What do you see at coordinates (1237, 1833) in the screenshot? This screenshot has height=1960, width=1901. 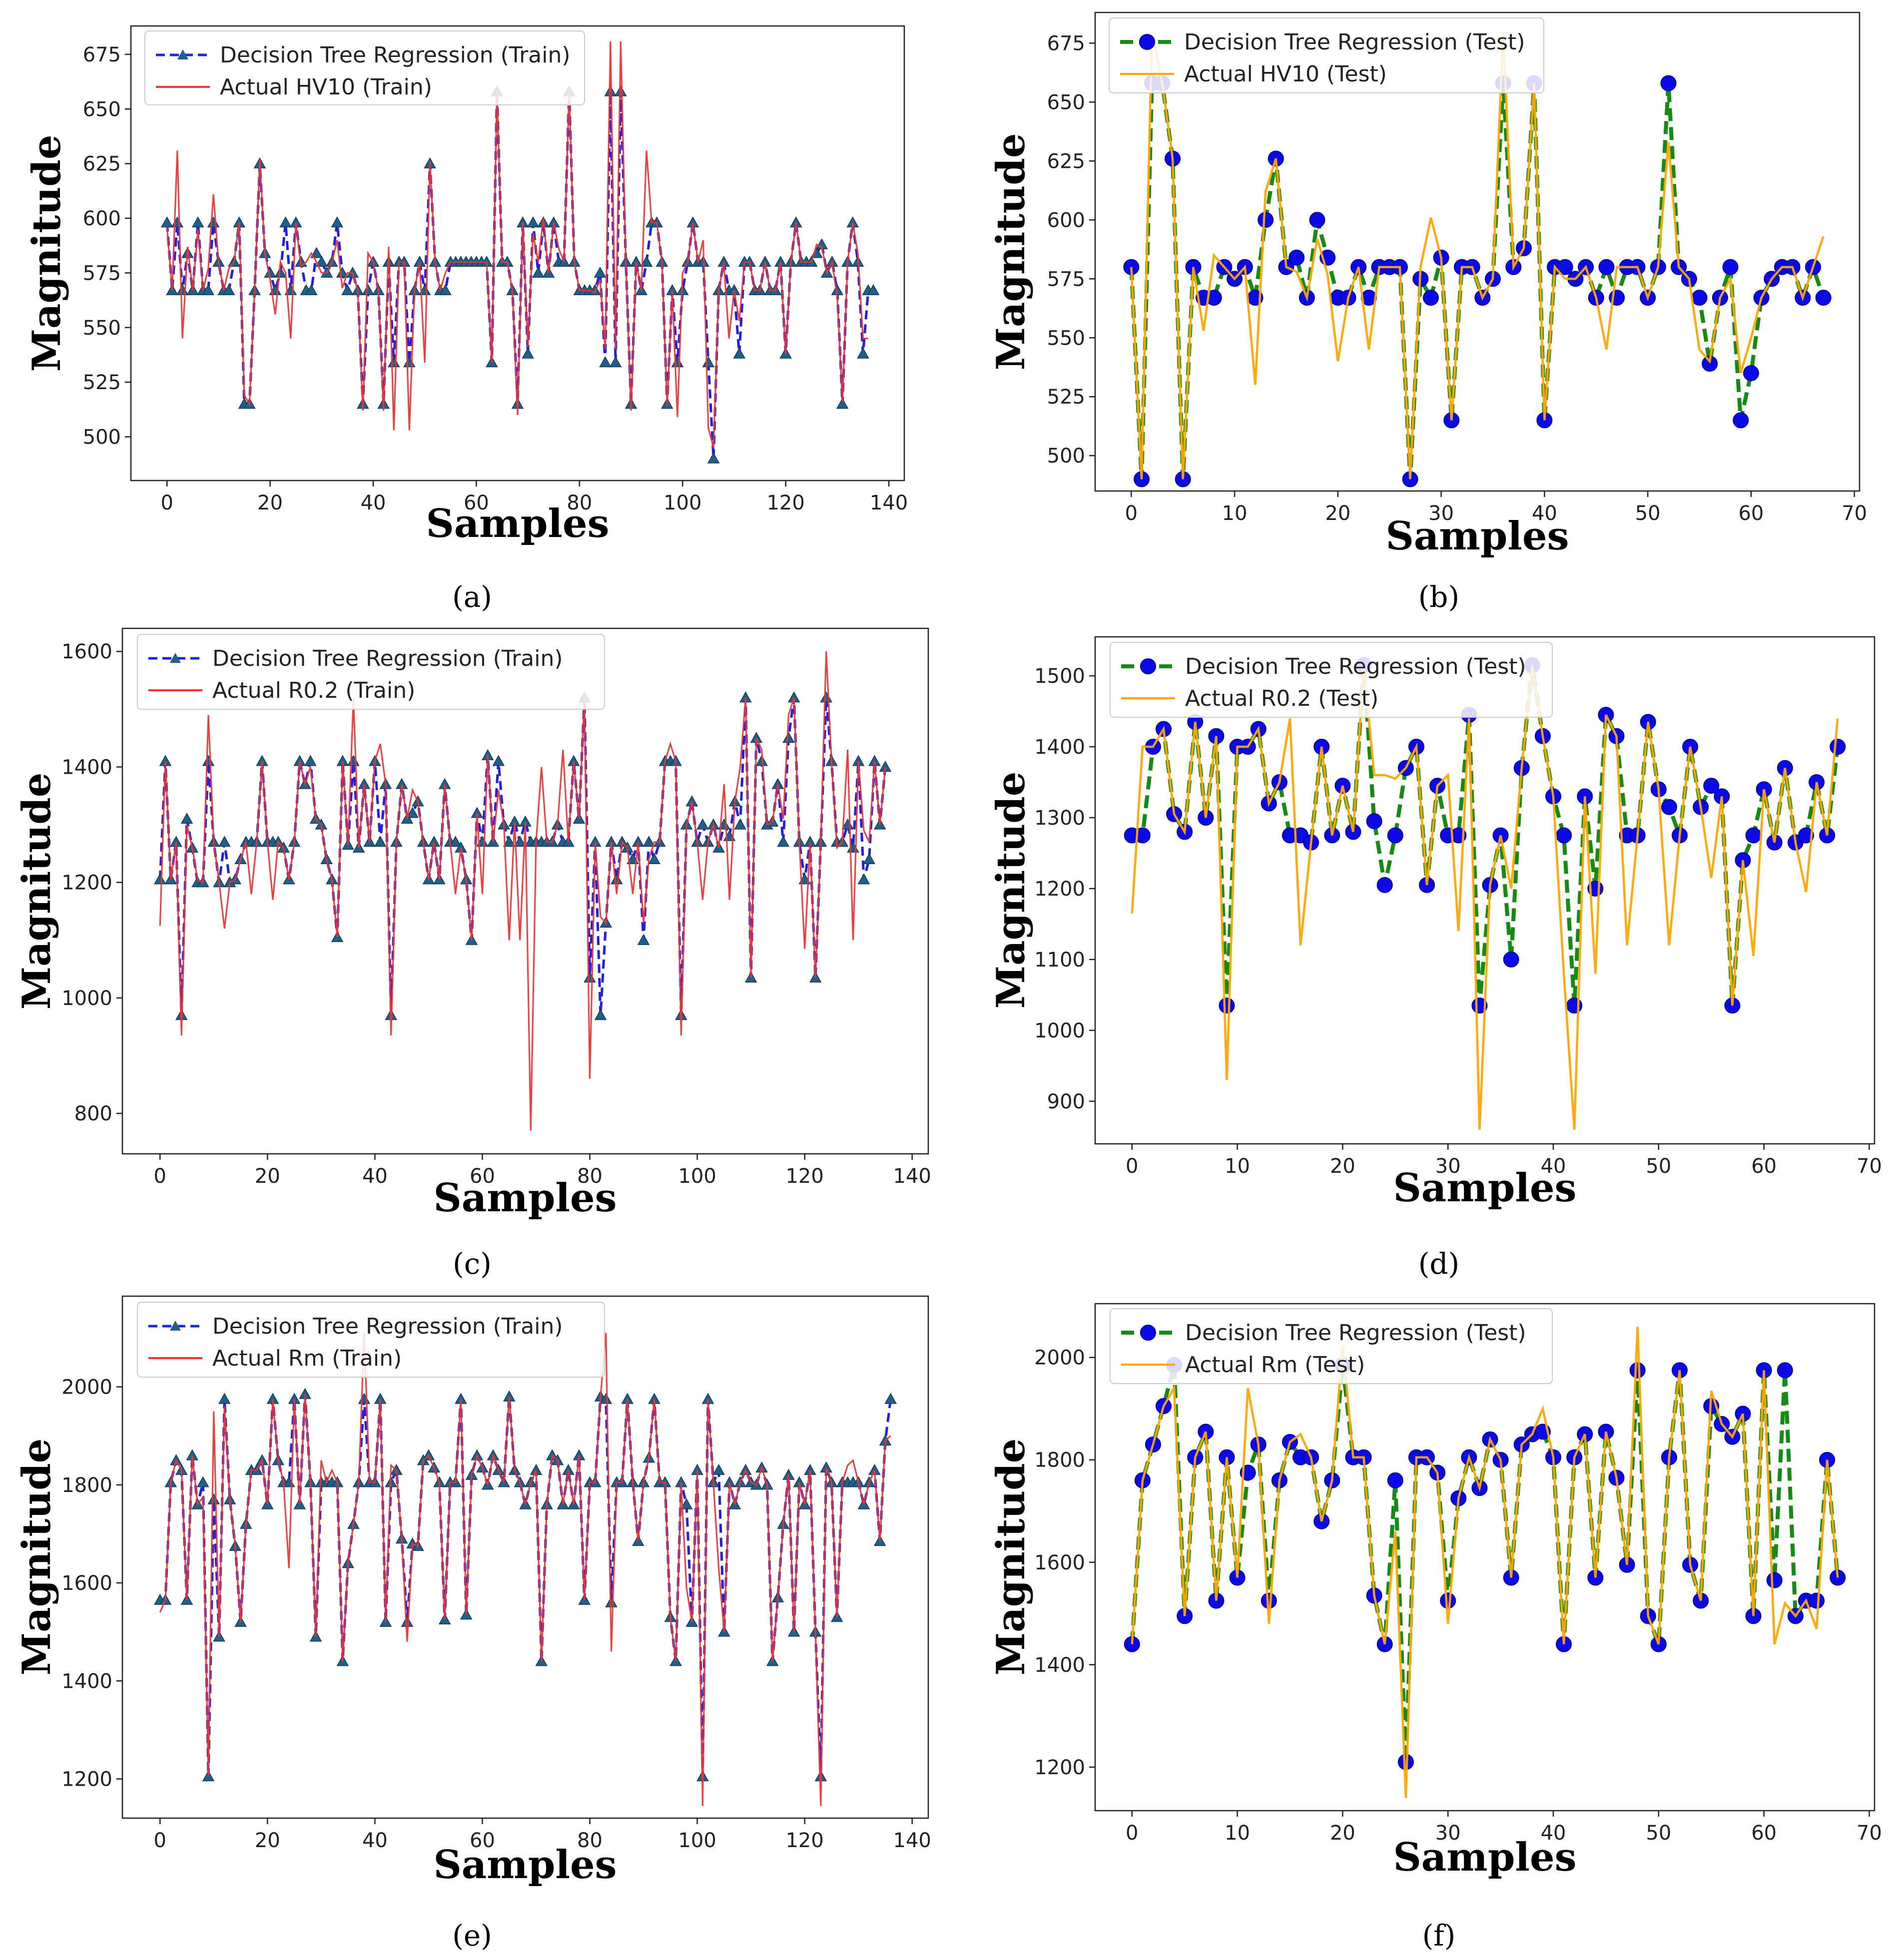 I see `x-tick-label: 10` at bounding box center [1237, 1833].